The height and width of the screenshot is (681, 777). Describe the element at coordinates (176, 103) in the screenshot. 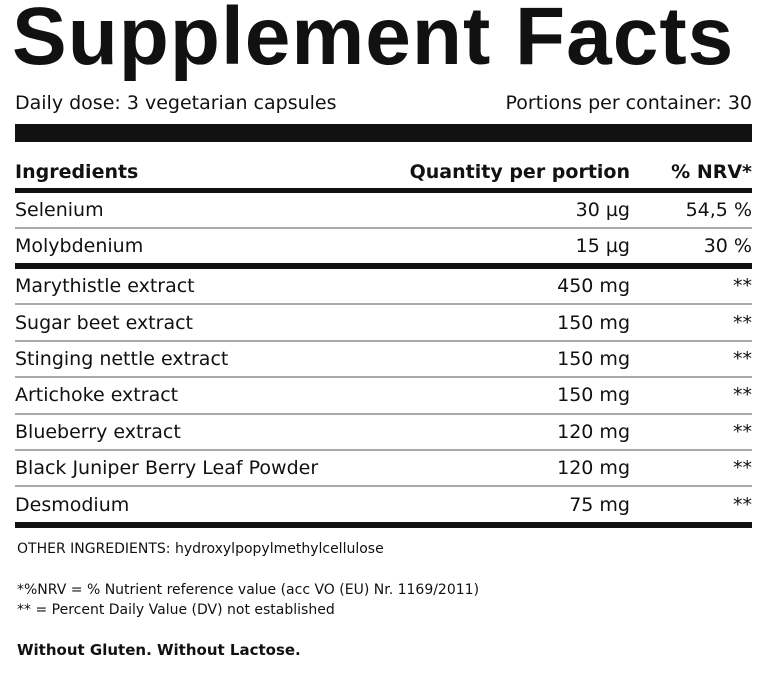

I see `daily-dose: Daily dose: 3 vegetarian capsules` at that location.